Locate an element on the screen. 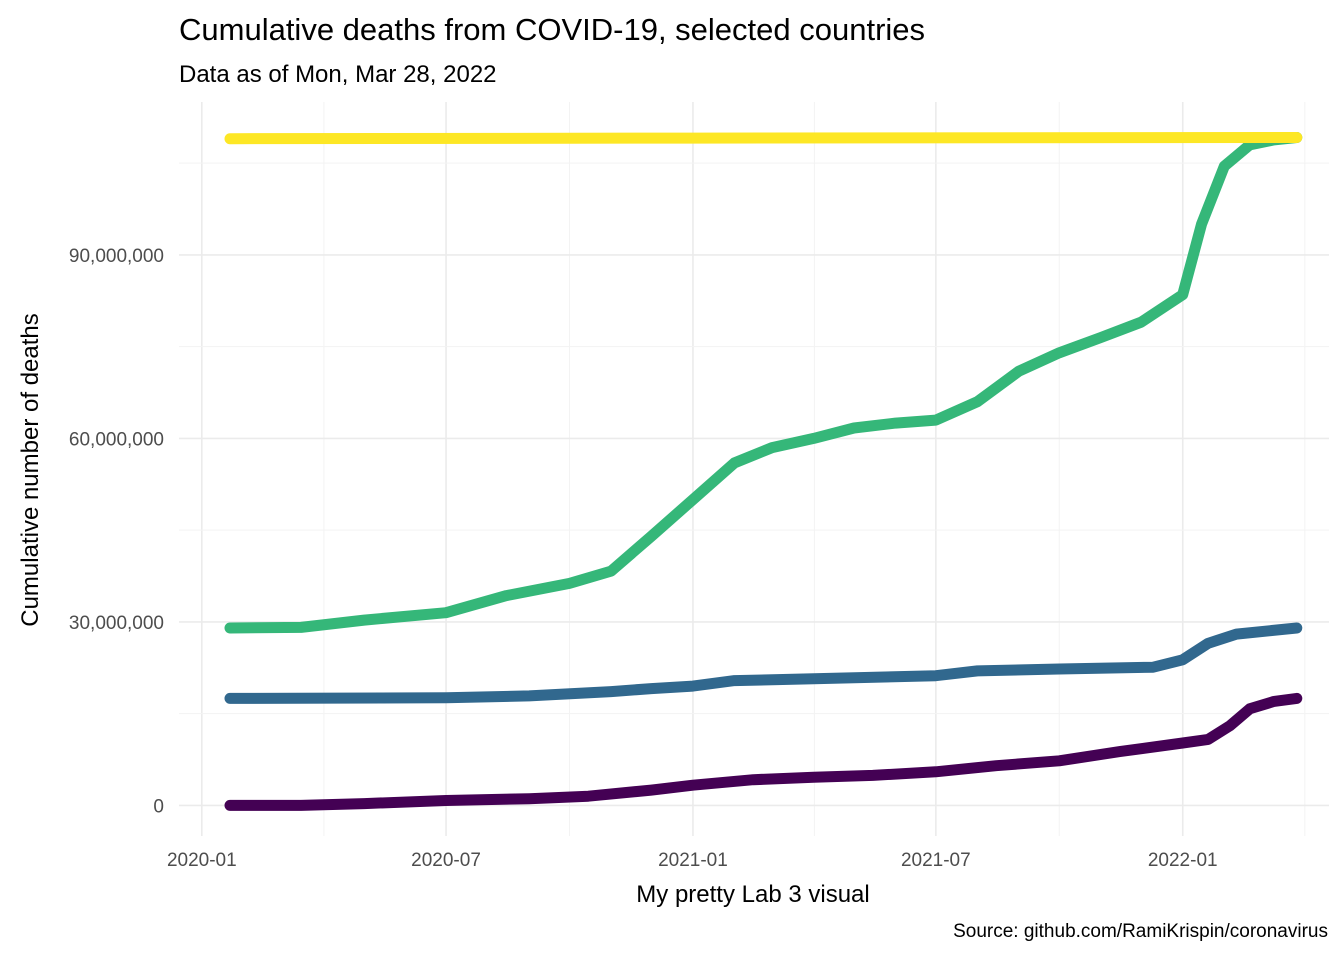 The image size is (1344, 960). chart-subtitle: Data as of Mon, Mar 28, 2022 is located at coordinates (338, 74).